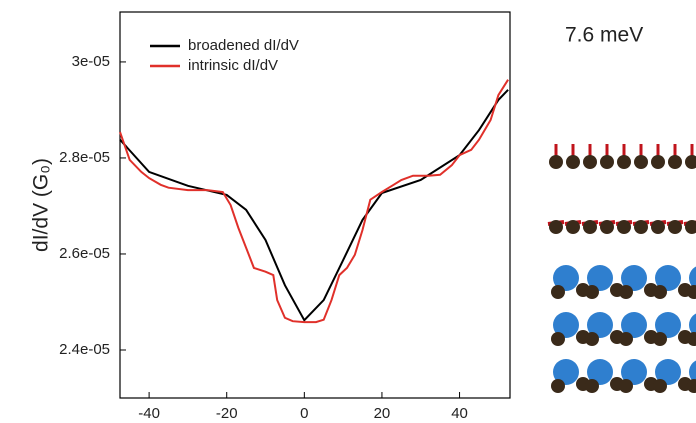 The image size is (696, 423). Describe the element at coordinates (304, 413) in the screenshot. I see `x-tick-label: 0` at that location.